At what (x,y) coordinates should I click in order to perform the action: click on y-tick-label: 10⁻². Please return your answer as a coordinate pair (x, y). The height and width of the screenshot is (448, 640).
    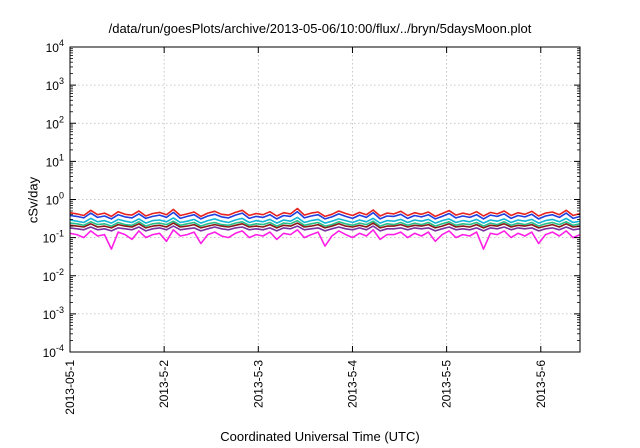
    Looking at the image, I should click on (53, 275).